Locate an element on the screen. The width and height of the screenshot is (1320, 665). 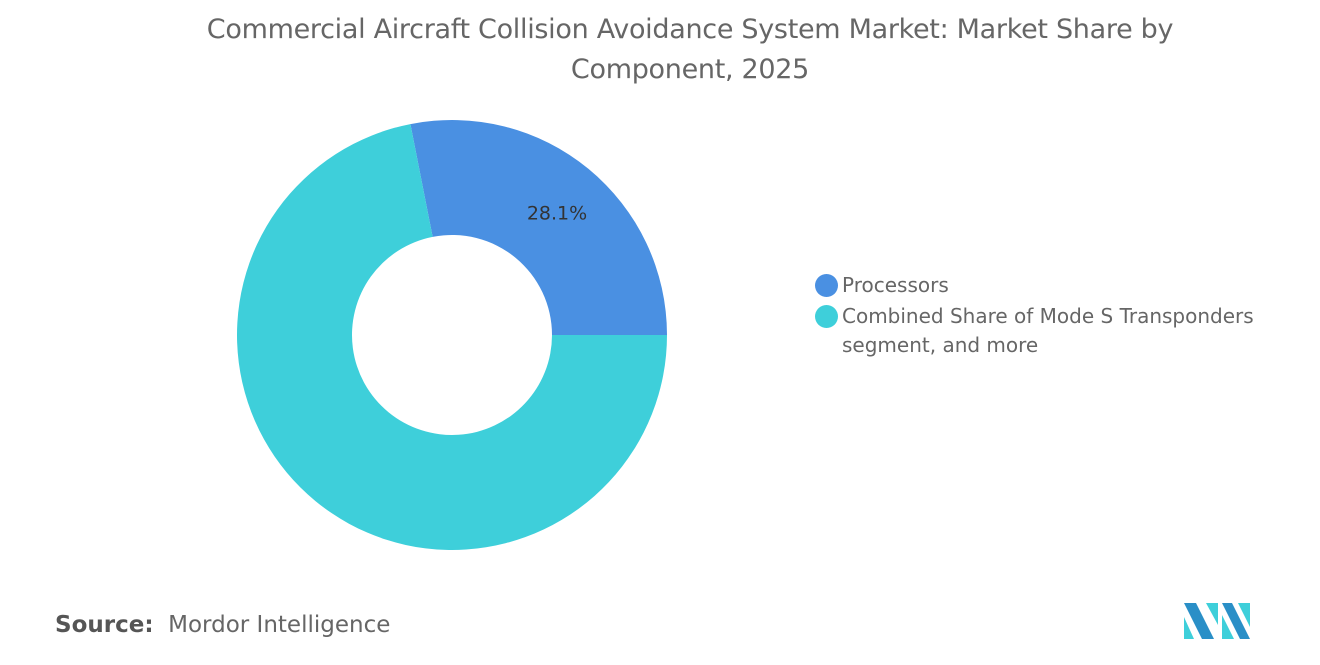
legend-item-processors: Processors is located at coordinates (1048, 285).